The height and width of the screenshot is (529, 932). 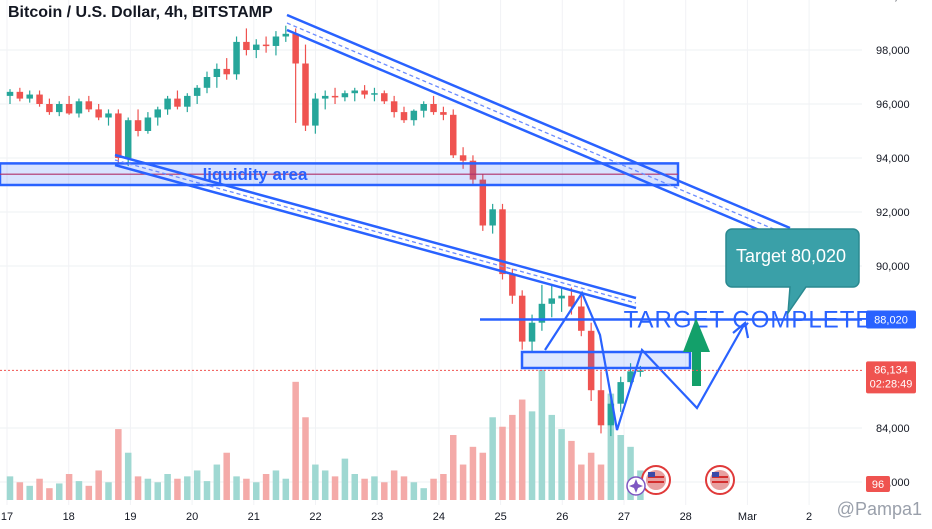 What do you see at coordinates (636, 486) in the screenshot?
I see `sparkle-icon` at bounding box center [636, 486].